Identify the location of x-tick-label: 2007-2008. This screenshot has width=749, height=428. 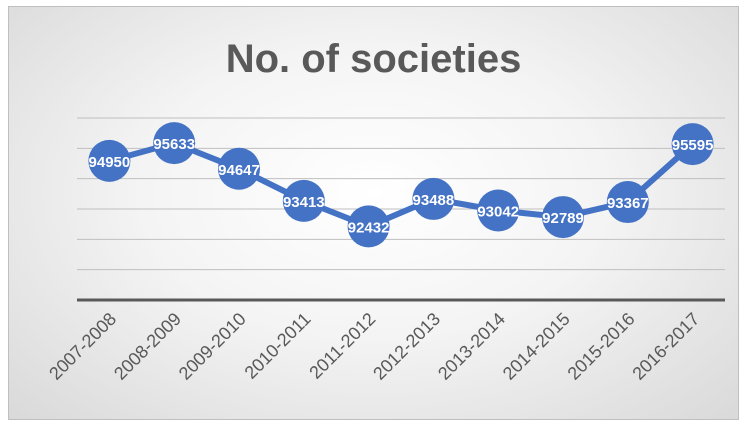
(82, 346).